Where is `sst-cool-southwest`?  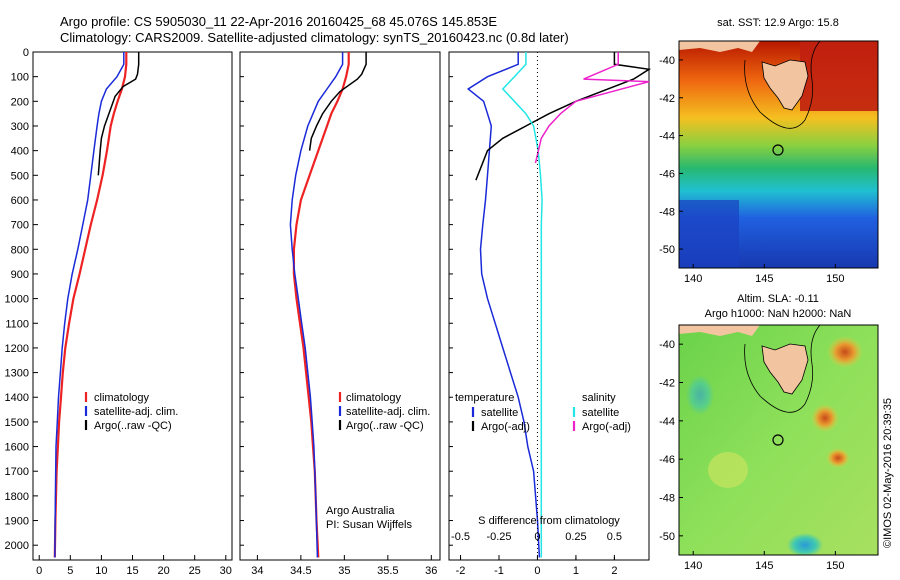
sst-cool-southwest is located at coordinates (709, 234).